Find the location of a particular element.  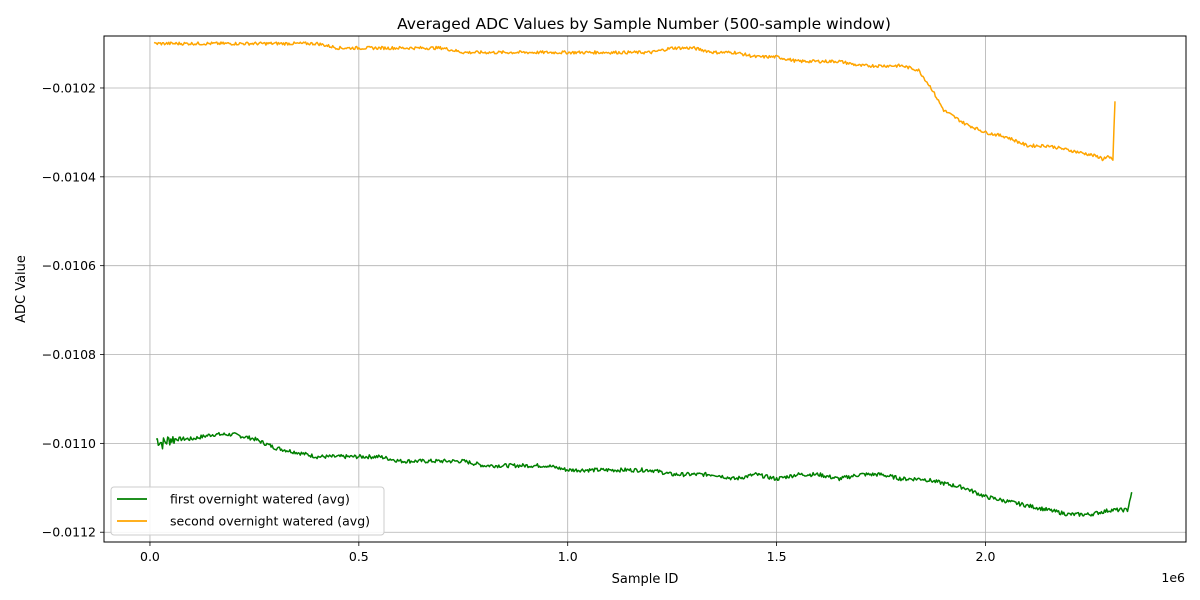

x-tick-label: 2.0 is located at coordinates (986, 556).